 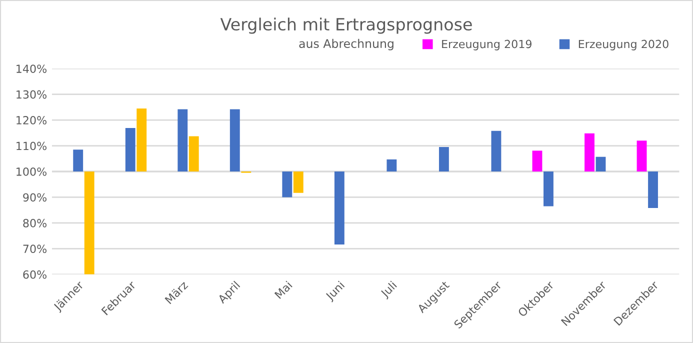 What do you see at coordinates (283, 290) in the screenshot?
I see `x-tick-label: Mai` at bounding box center [283, 290].